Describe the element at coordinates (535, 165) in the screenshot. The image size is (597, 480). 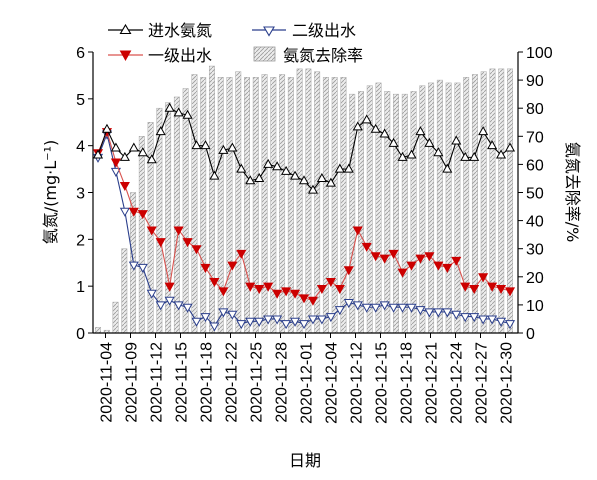
I see `right-tick-label-6: 60` at that location.